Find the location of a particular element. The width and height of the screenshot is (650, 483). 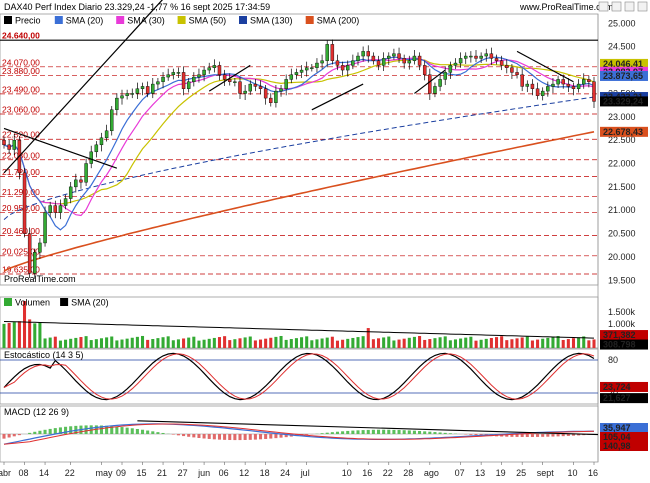

legend-label-0: Precio is located at coordinates (28, 21).